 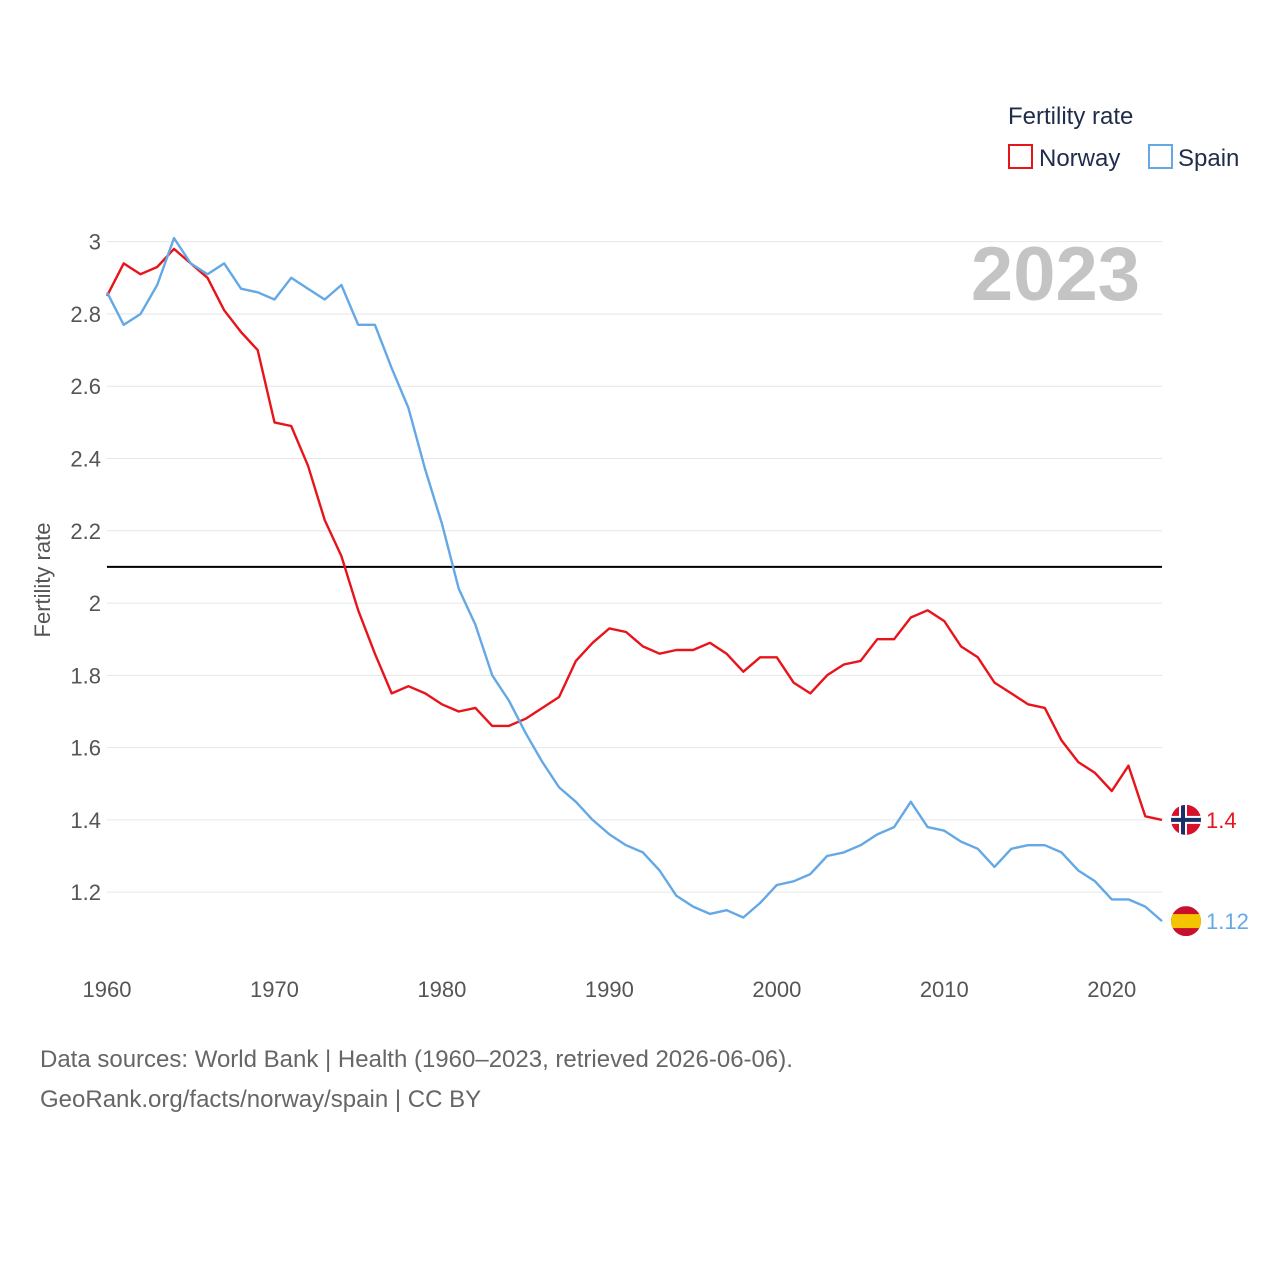 I want to click on y-tick-label: 2.4, so click(x=85, y=459).